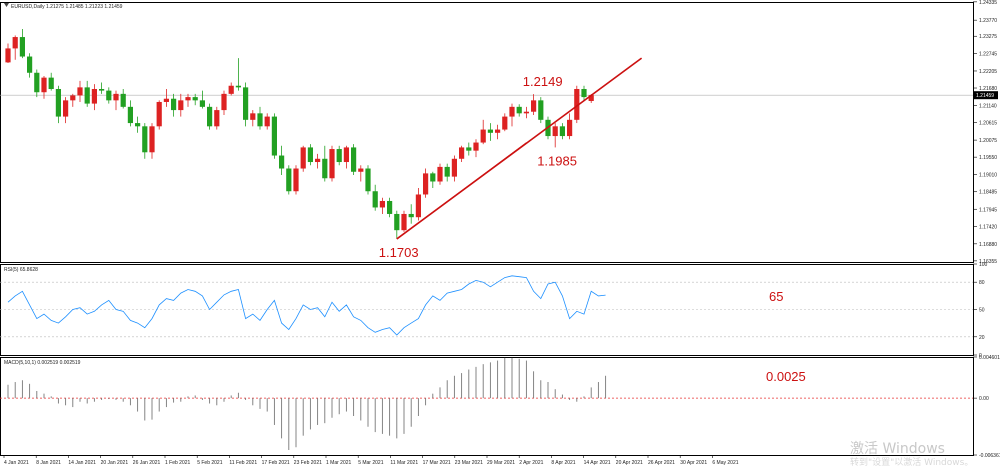 The image size is (1000, 468). What do you see at coordinates (178, 463) in the screenshot?
I see `x-tick-label: 1 Feb 2021` at bounding box center [178, 463].